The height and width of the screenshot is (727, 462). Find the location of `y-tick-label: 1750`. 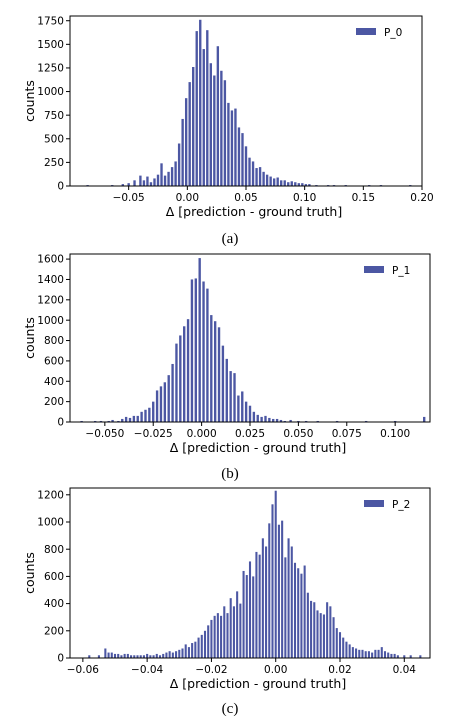

y-tick-label: 1750 is located at coordinates (50, 21).